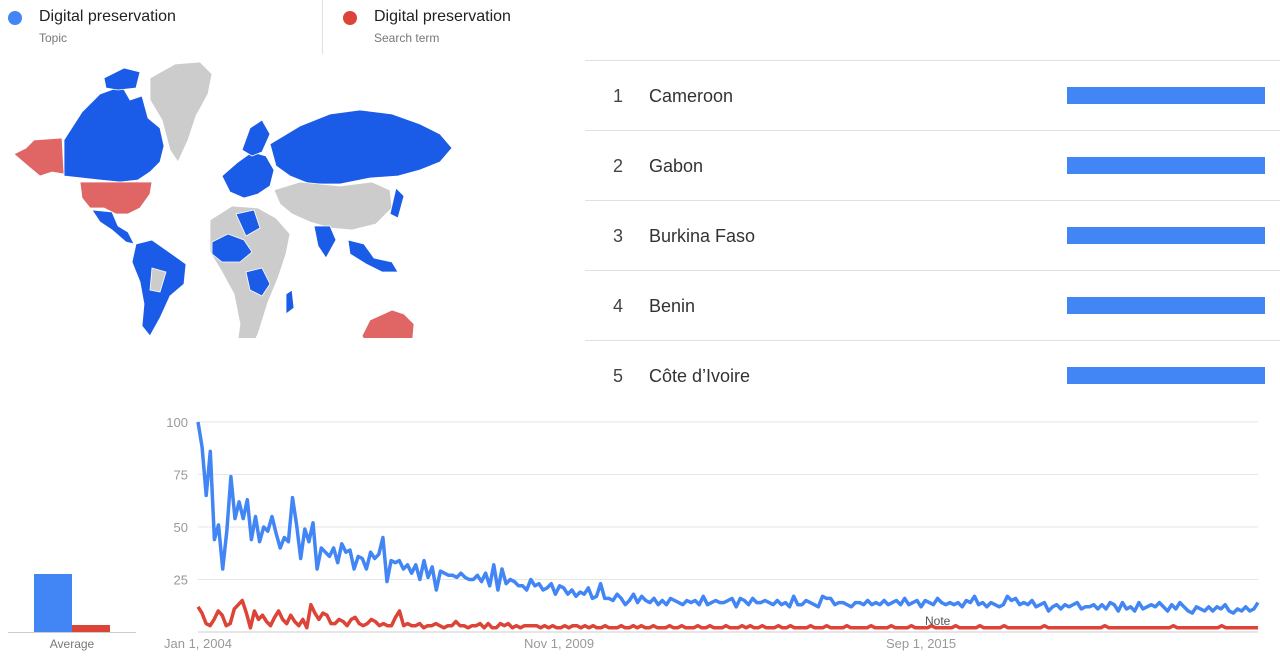 Image resolution: width=1280 pixels, height=664 pixels. I want to click on legend-dot-search-term, so click(350, 18).